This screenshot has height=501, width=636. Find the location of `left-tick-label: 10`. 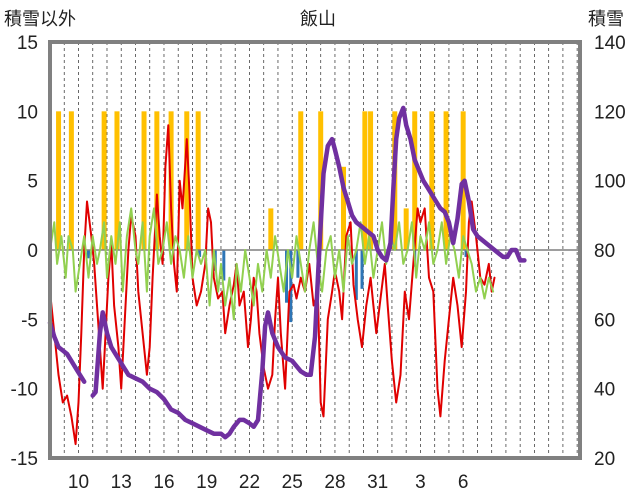

left-tick-label: 10 is located at coordinates (27, 112).